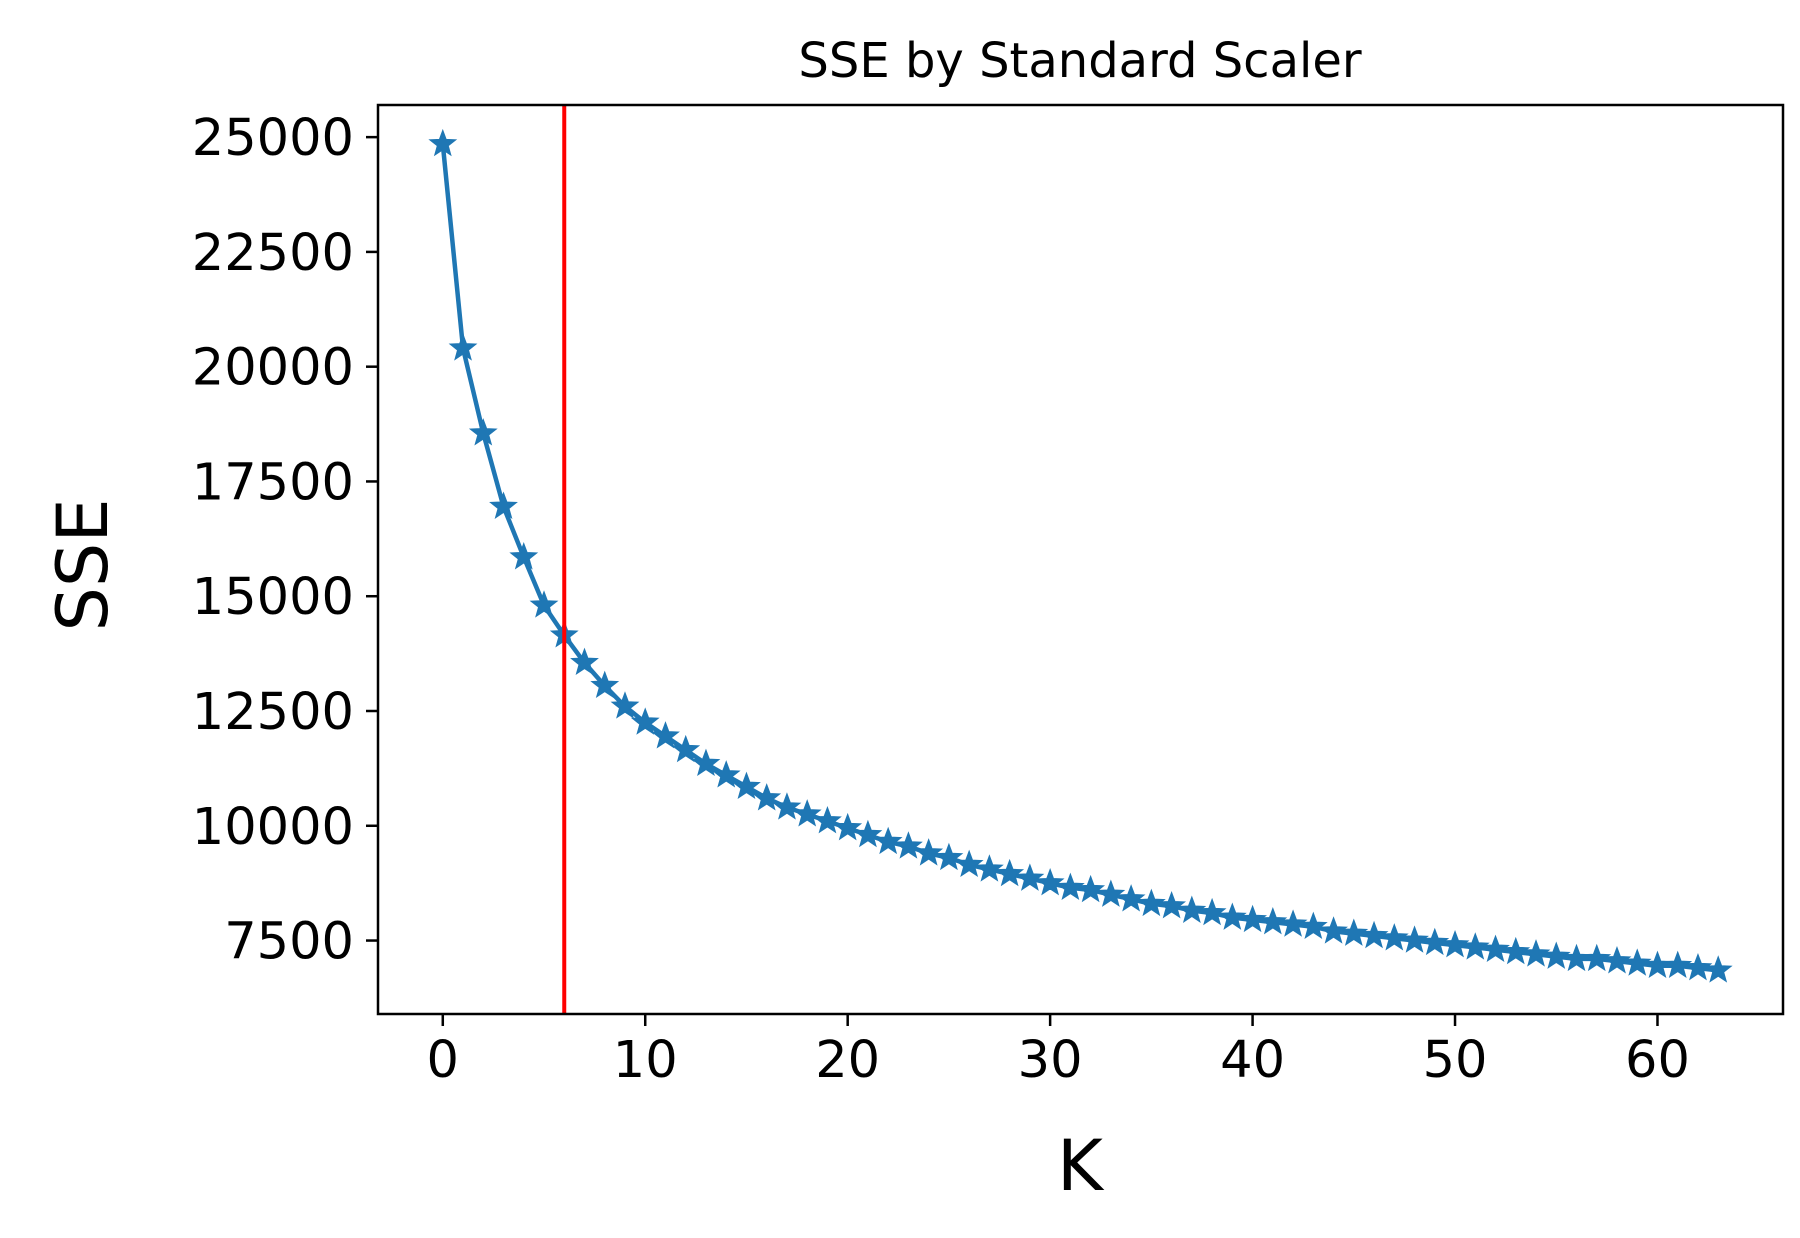 Image resolution: width=1800 pixels, height=1238 pixels. Describe the element at coordinates (285, 540) in the screenshot. I see `y-axis: 7500 10000 12500 15000 17500 20000 22500 25000` at that location.